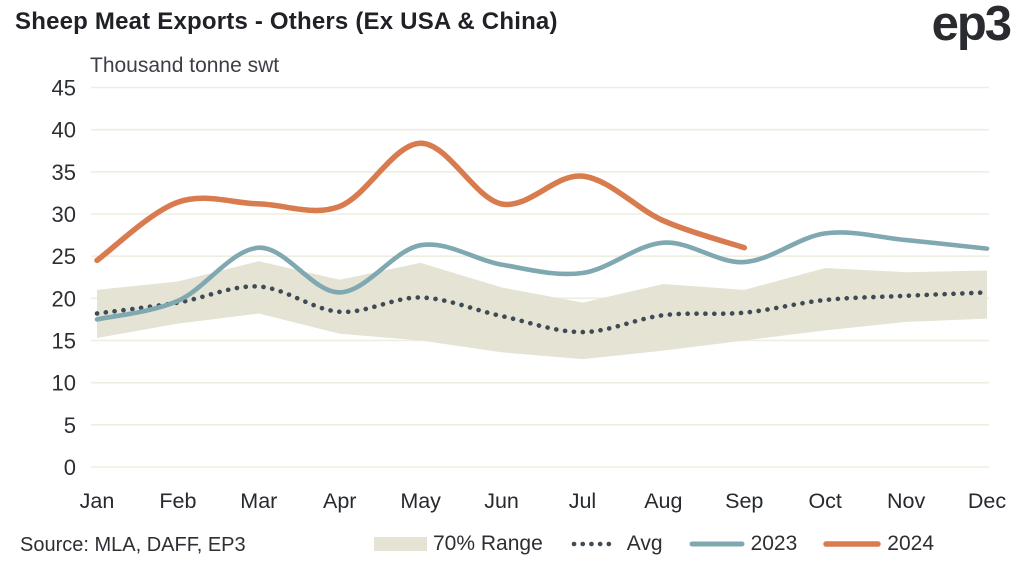 The height and width of the screenshot is (568, 1024). What do you see at coordinates (64, 383) in the screenshot?
I see `y-tick-label-10: 10` at bounding box center [64, 383].